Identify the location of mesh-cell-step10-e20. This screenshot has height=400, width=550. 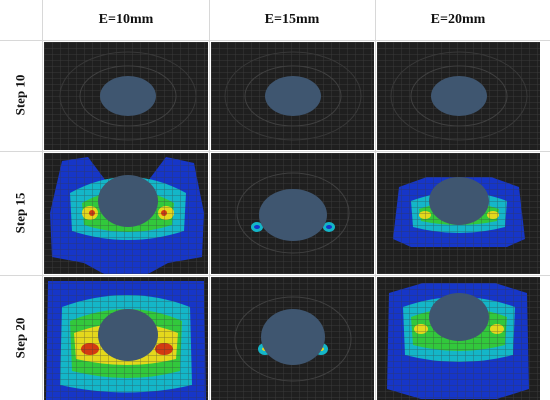
(458, 96).